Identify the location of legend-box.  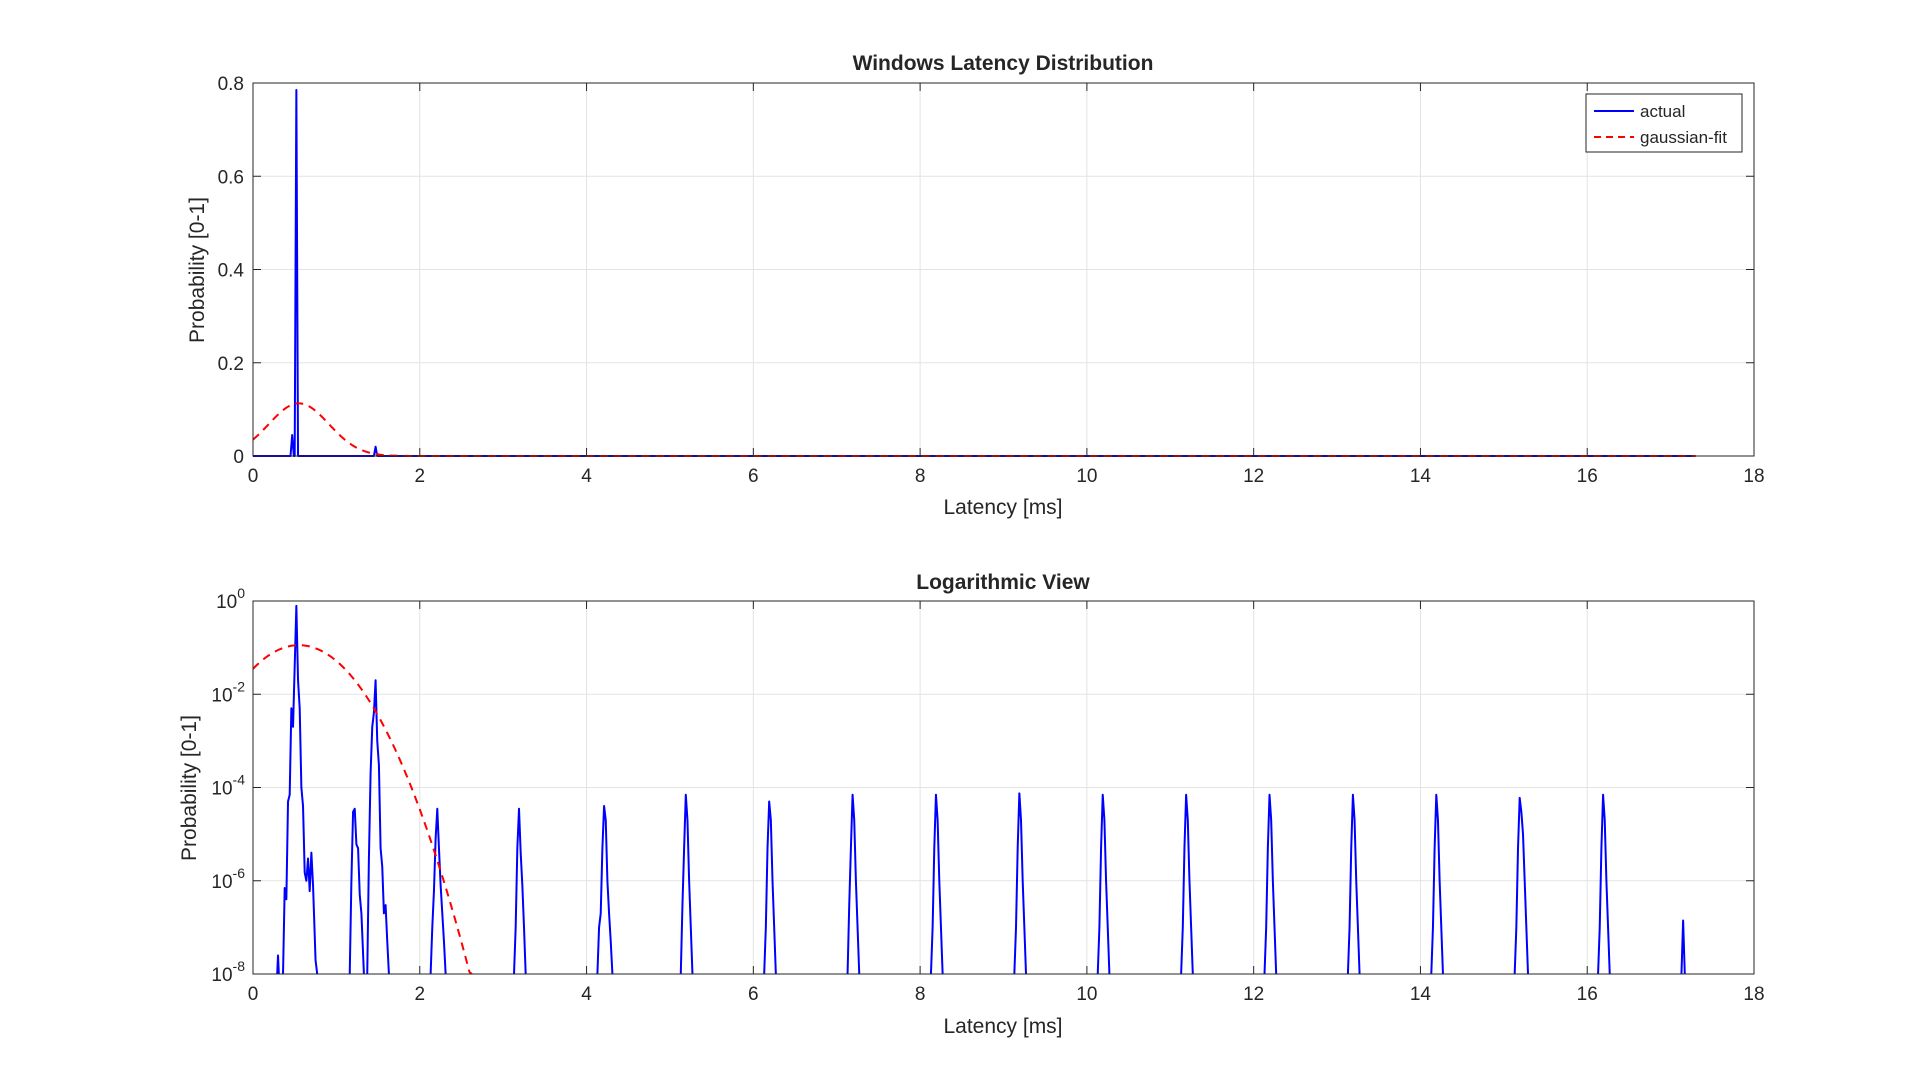
(1664, 123).